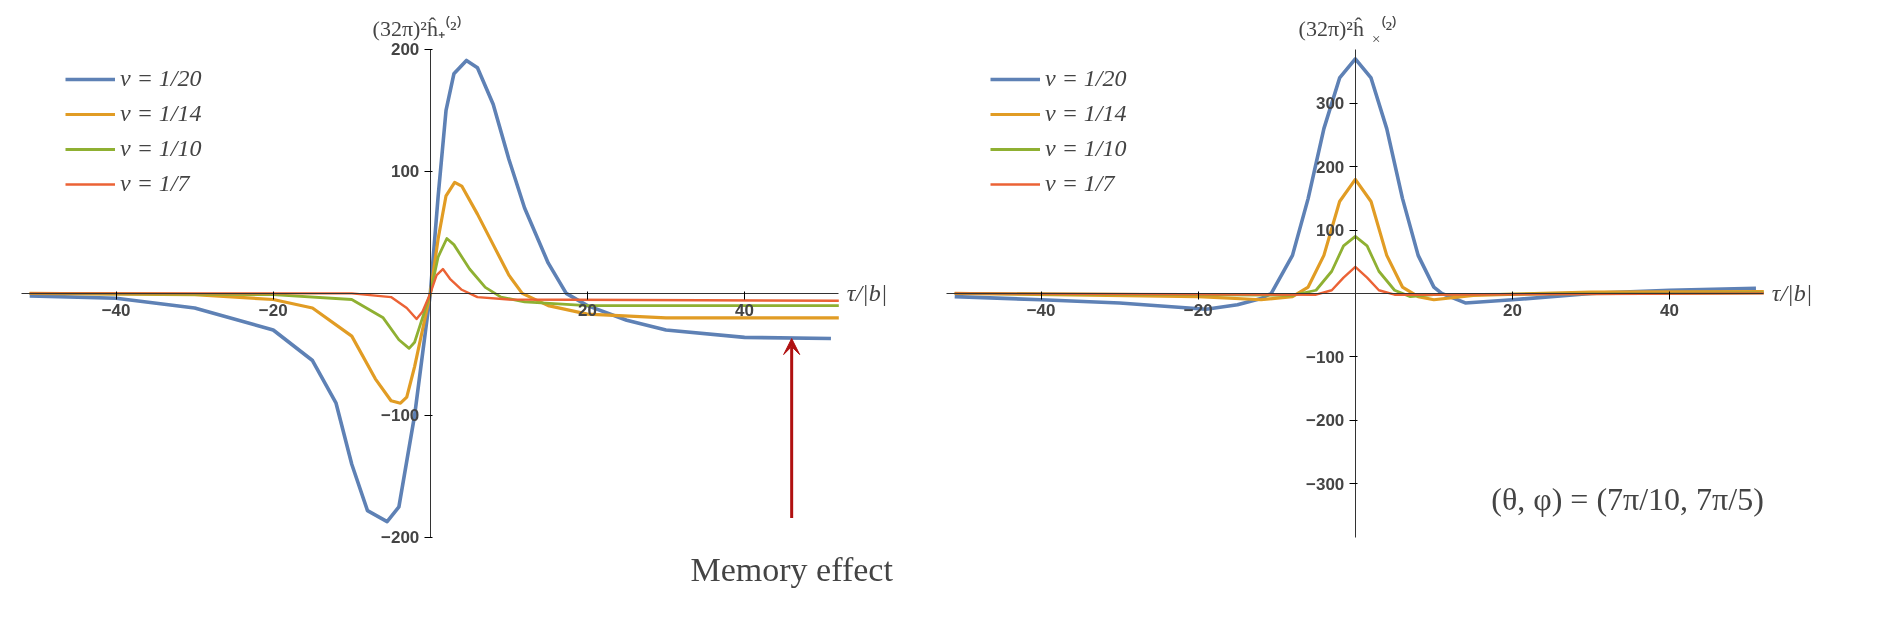 The height and width of the screenshot is (630, 1879). What do you see at coordinates (1512, 311) in the screenshot?
I see `x-tick-label: 20` at bounding box center [1512, 311].